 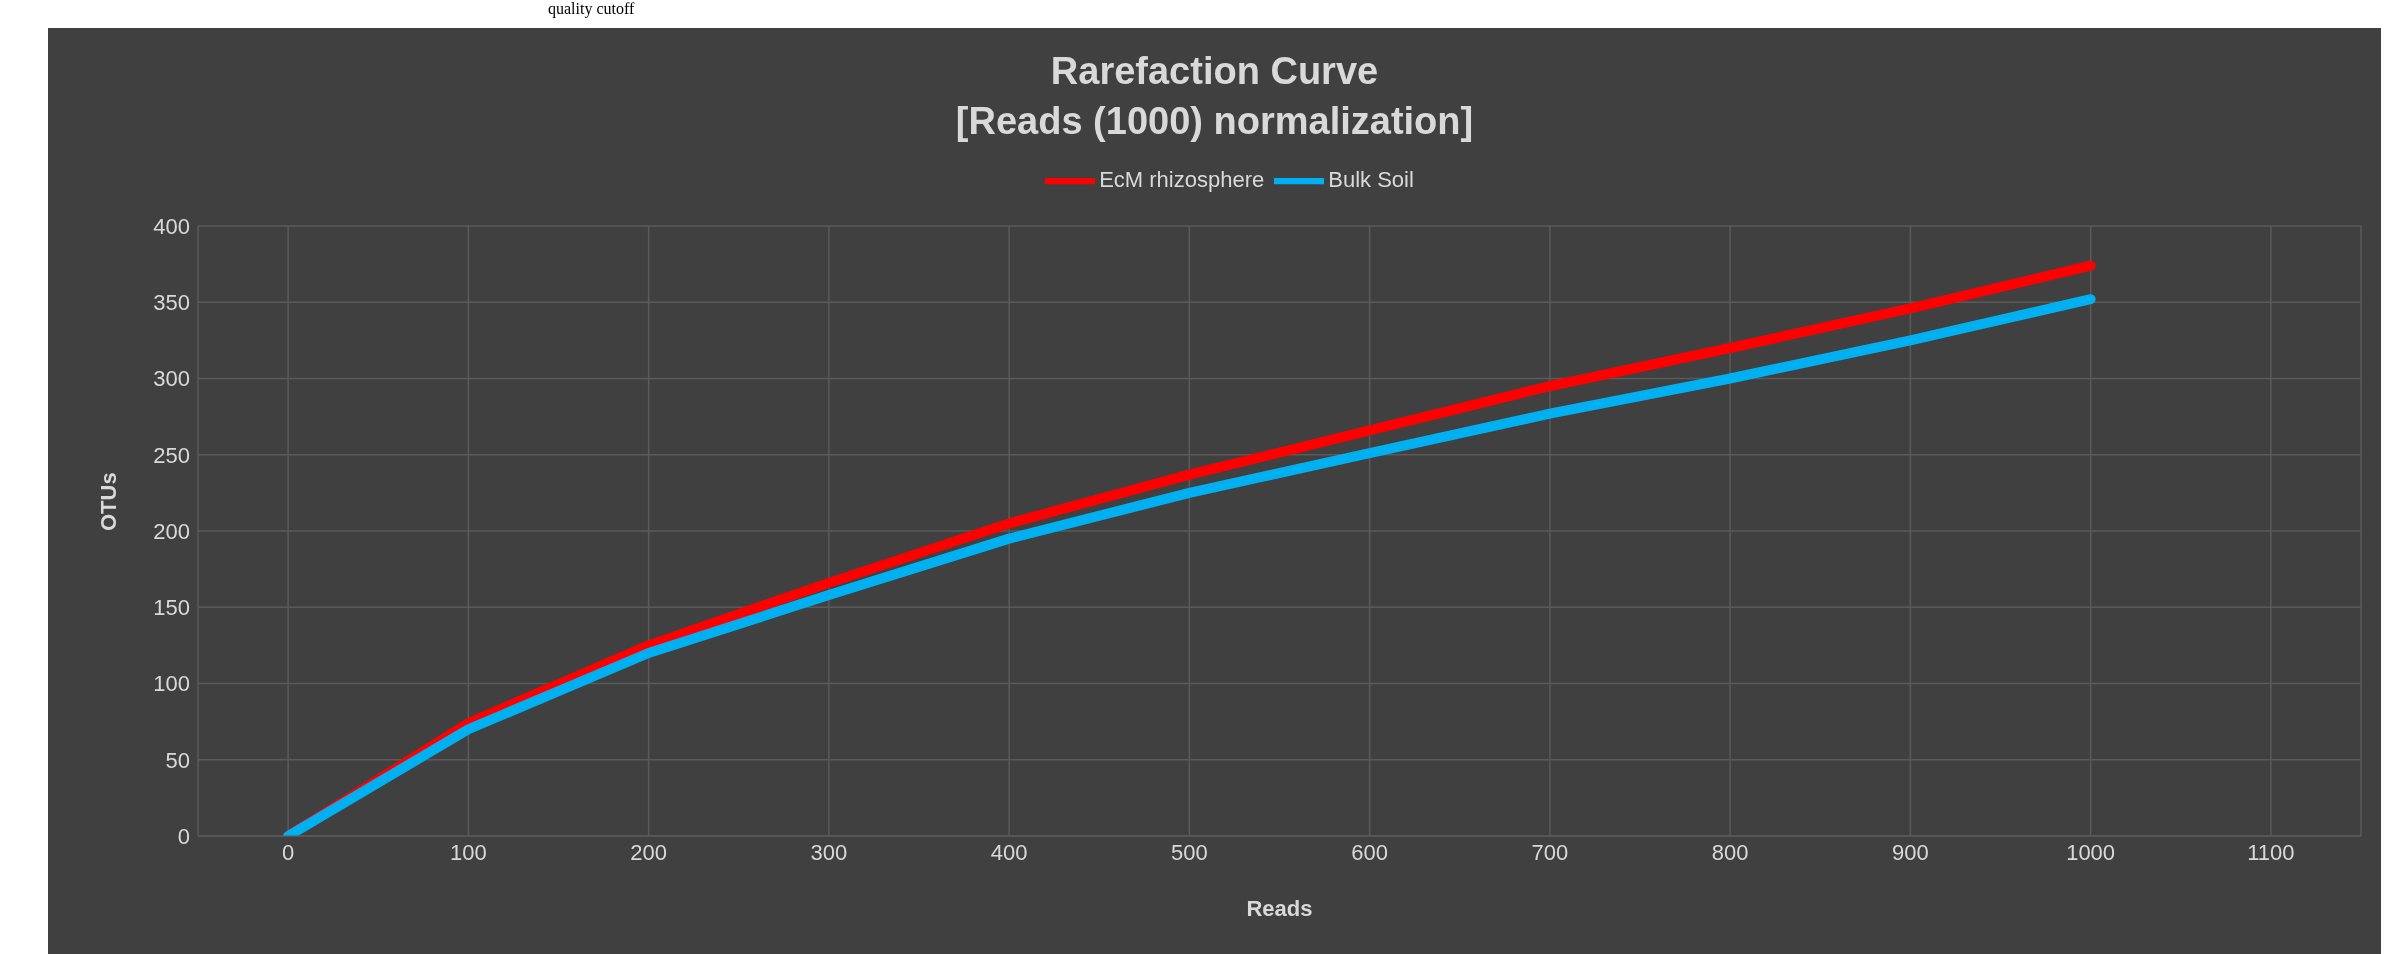 I want to click on legend-label: EcM rhizosphere, so click(x=1182, y=179).